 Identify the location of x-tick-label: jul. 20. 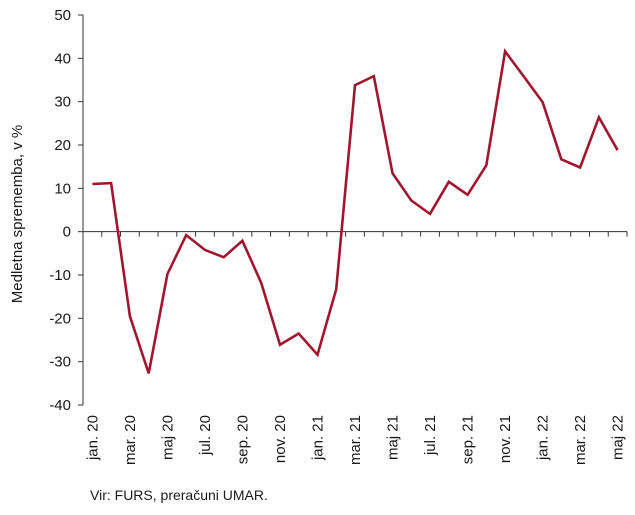
(205, 435).